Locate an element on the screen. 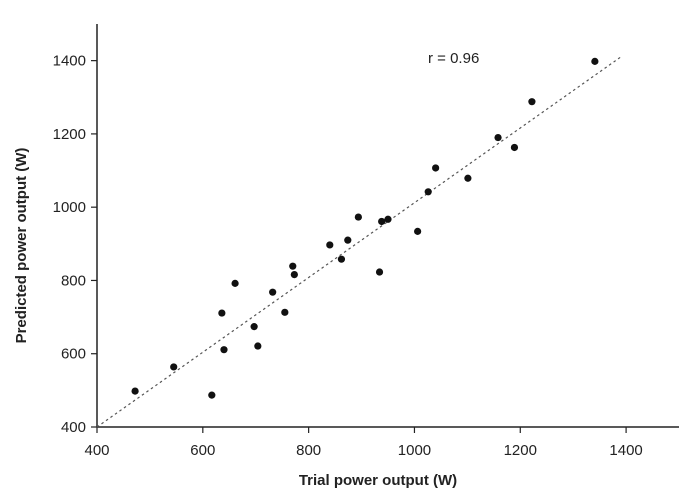 The width and height of the screenshot is (699, 496). y-tick-label: 800 is located at coordinates (73, 280).